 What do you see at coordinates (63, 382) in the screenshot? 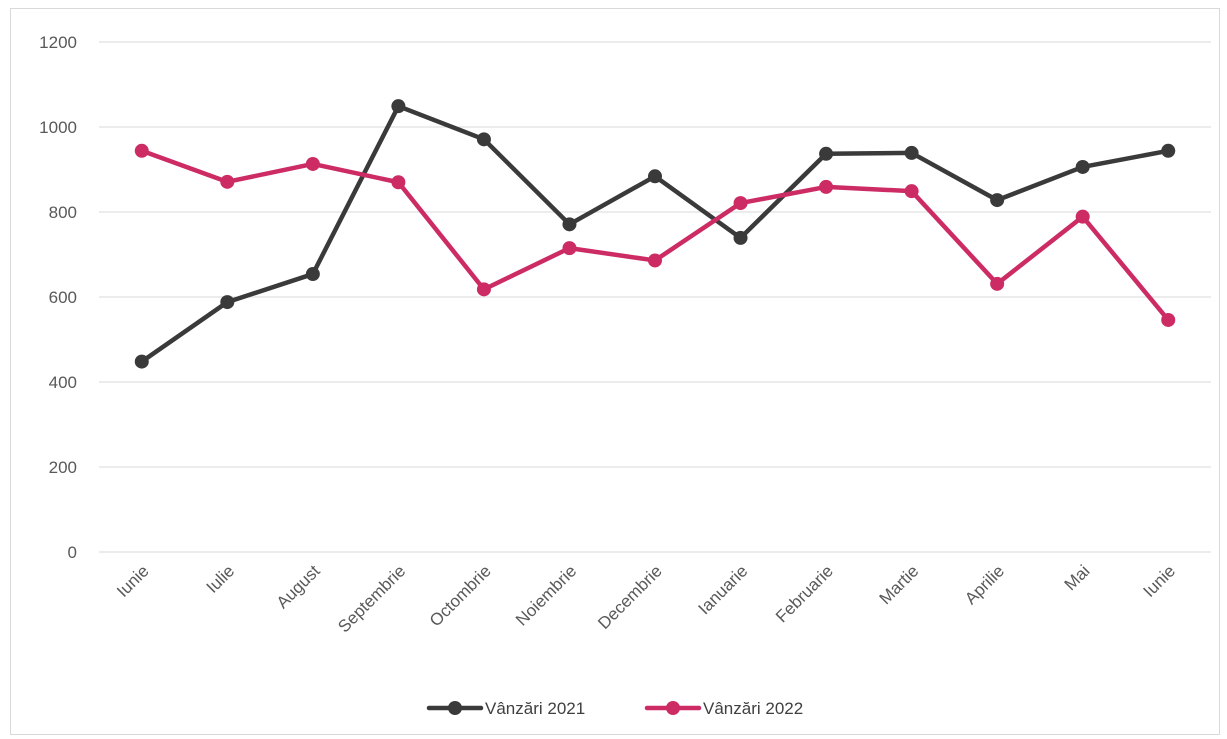
I see `y-tick-label: 400` at bounding box center [63, 382].